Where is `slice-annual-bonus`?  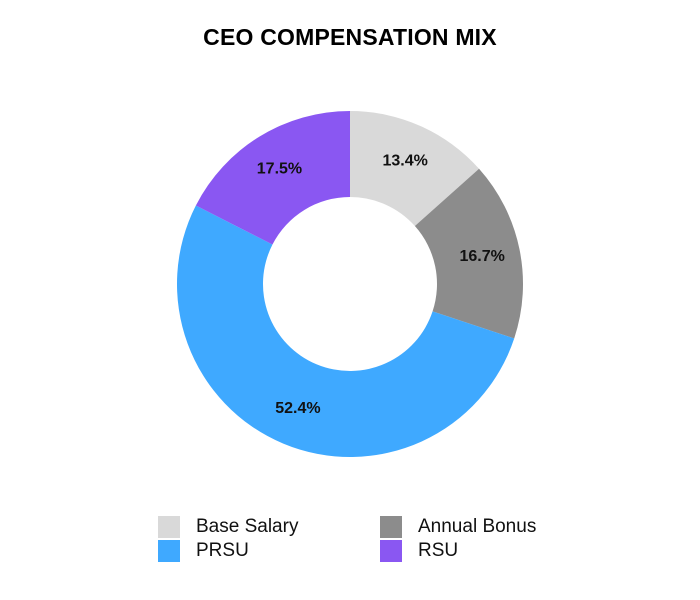 slice-annual-bonus is located at coordinates (468, 253).